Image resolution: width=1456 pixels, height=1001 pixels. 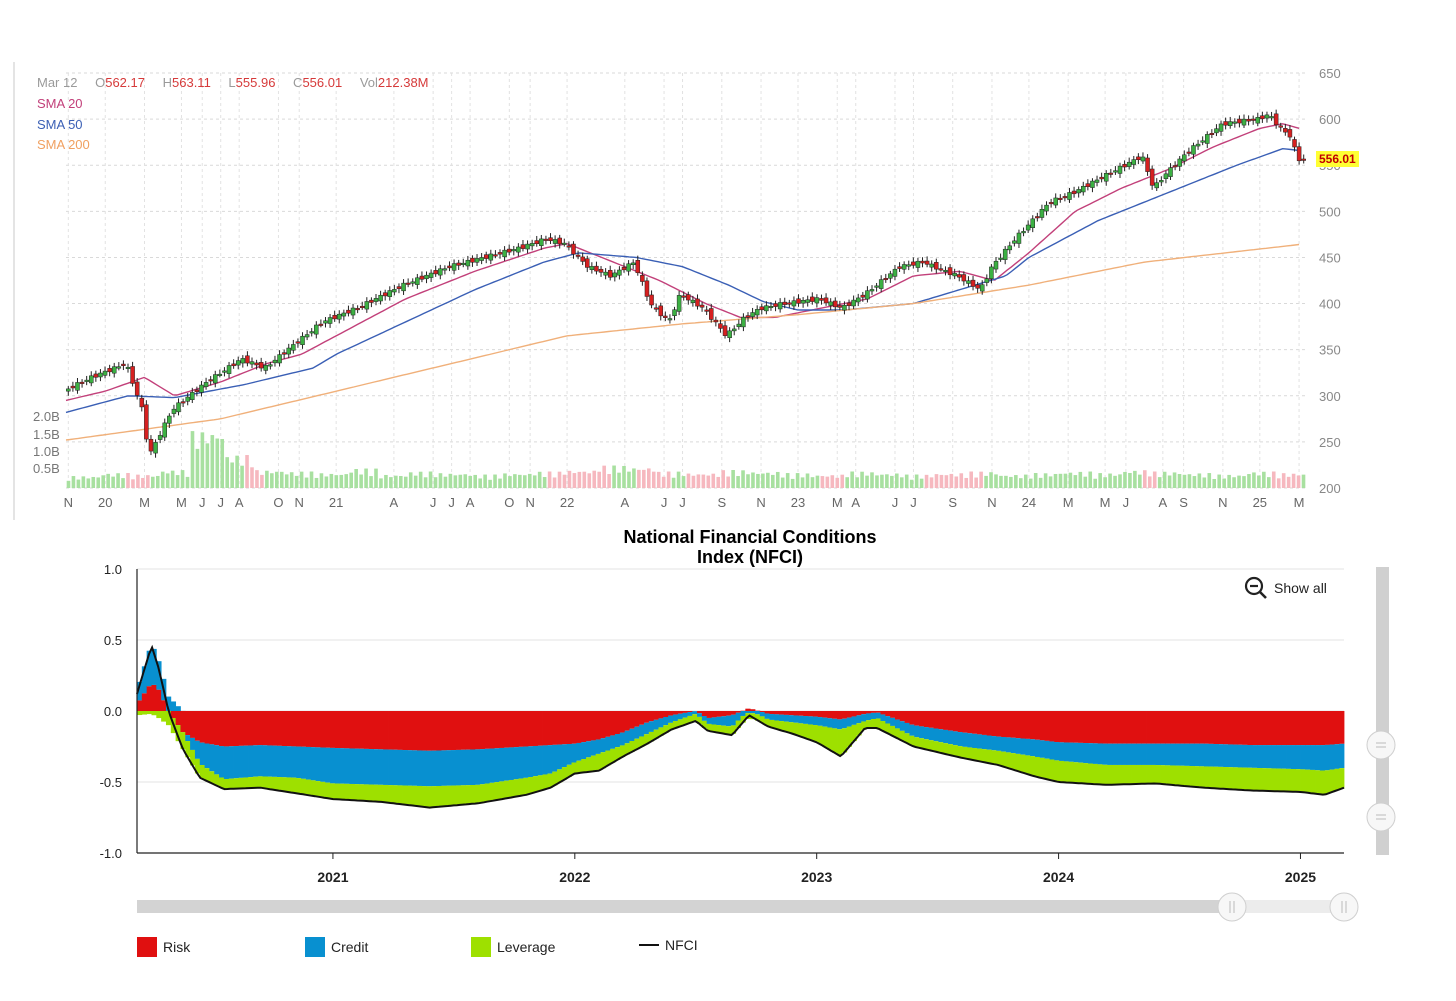 What do you see at coordinates (1381, 817) in the screenshot?
I see `scroll-handle-bottom` at bounding box center [1381, 817].